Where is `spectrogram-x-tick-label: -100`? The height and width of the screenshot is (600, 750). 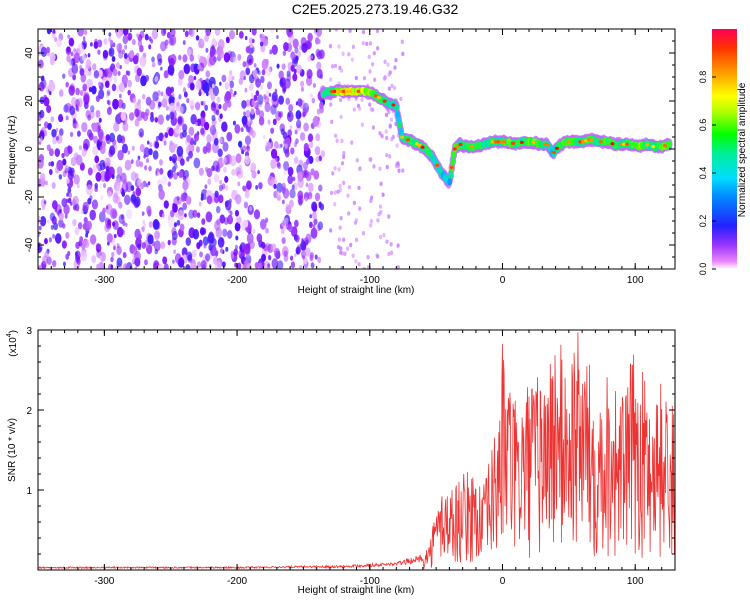 spectrogram-x-tick-label: -100 is located at coordinates (370, 280).